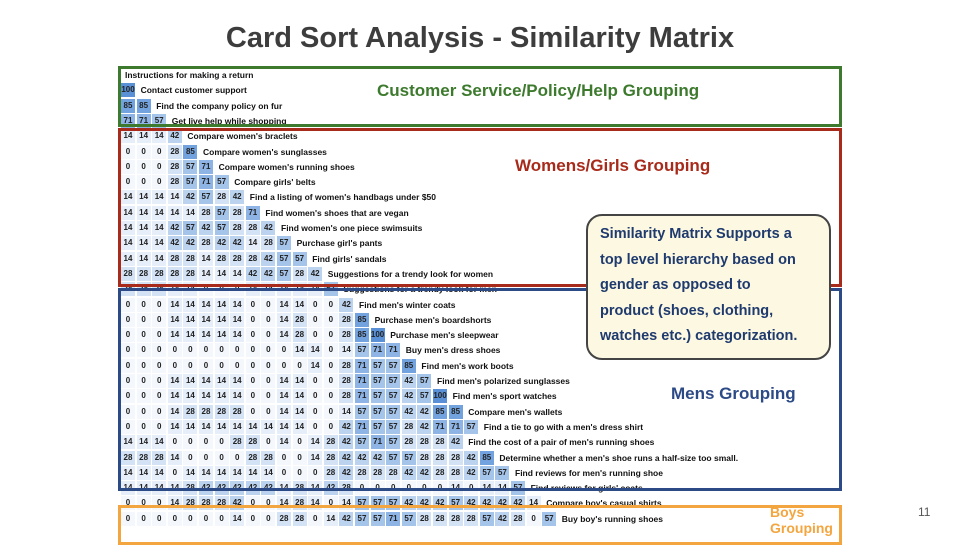 The height and width of the screenshot is (545, 960). What do you see at coordinates (407, 304) in the screenshot?
I see `matrix-row-label: Find men's winter coats` at bounding box center [407, 304].